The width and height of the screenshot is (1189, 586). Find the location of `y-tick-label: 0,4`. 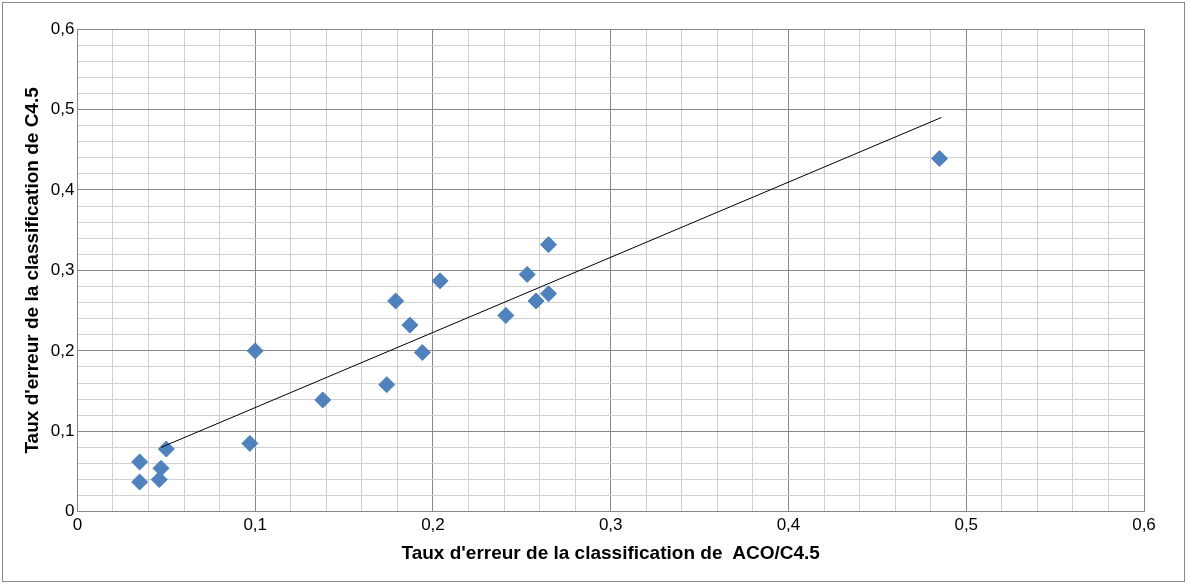

y-tick-label: 0,4 is located at coordinates (62, 189).